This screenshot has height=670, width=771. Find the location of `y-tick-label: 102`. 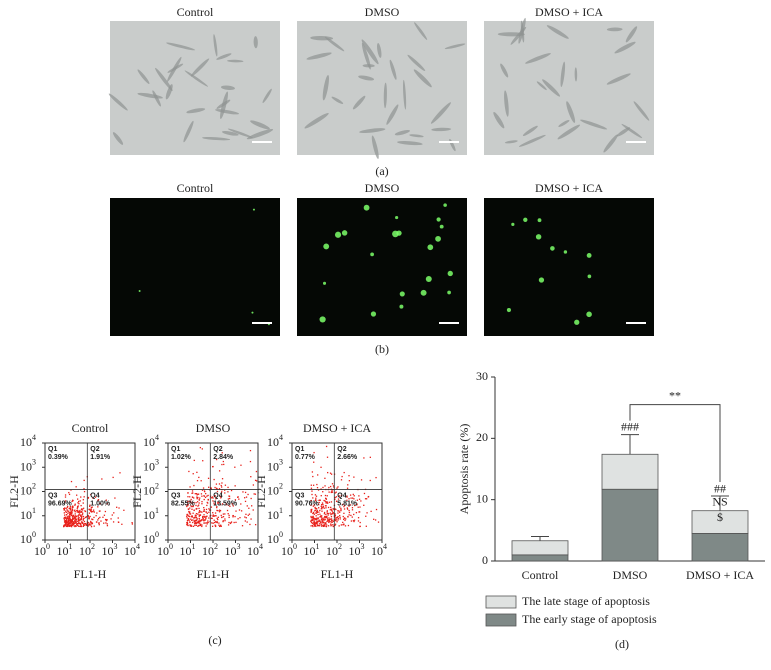

y-tick-label: 102 is located at coordinates (275, 489).